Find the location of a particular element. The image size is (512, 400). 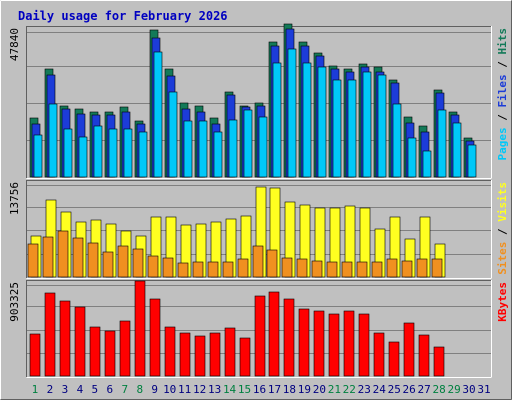

x-label-day-26: 26 is located at coordinates (409, 389).